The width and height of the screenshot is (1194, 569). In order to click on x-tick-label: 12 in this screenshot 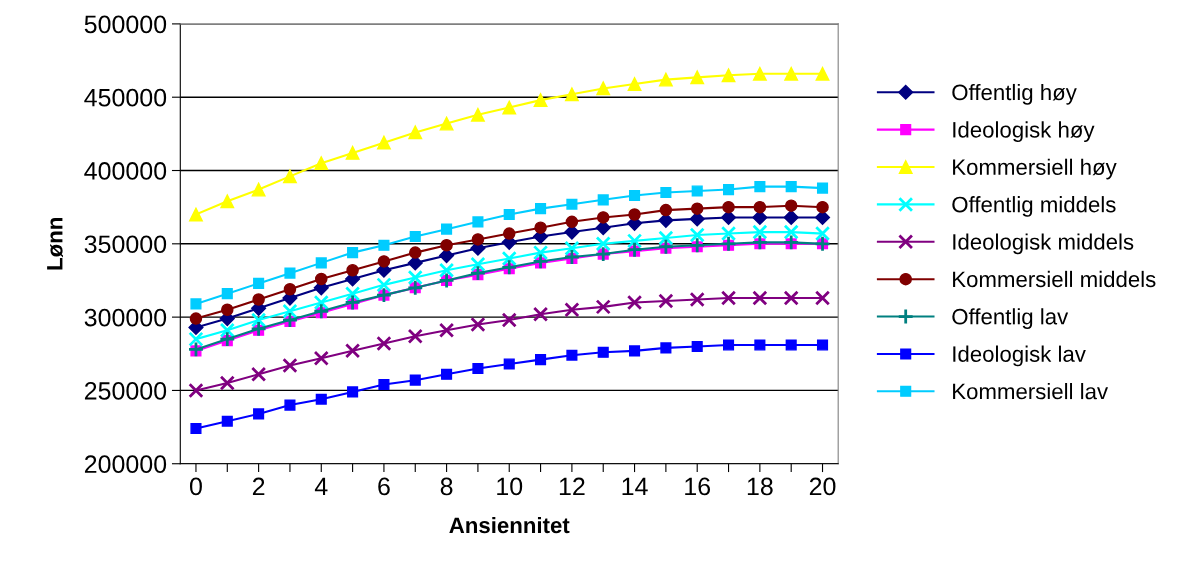, I will do `click(572, 486)`.